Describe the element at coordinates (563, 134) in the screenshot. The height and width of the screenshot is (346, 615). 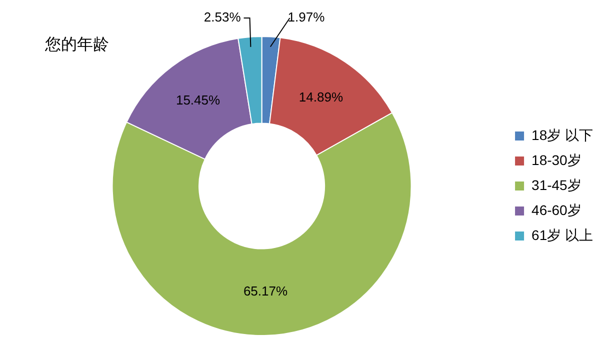
I see `legend-label: 18岁 以下` at that location.